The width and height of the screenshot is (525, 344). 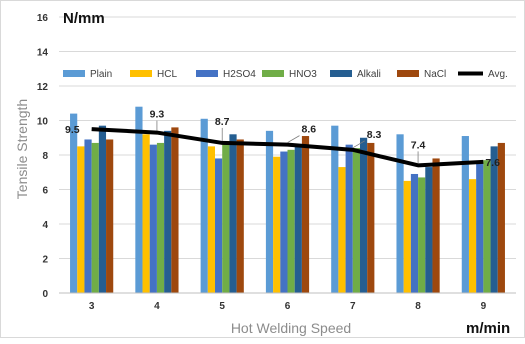 What do you see at coordinates (72, 130) in the screenshot?
I see `data-label: 9.5` at bounding box center [72, 130].